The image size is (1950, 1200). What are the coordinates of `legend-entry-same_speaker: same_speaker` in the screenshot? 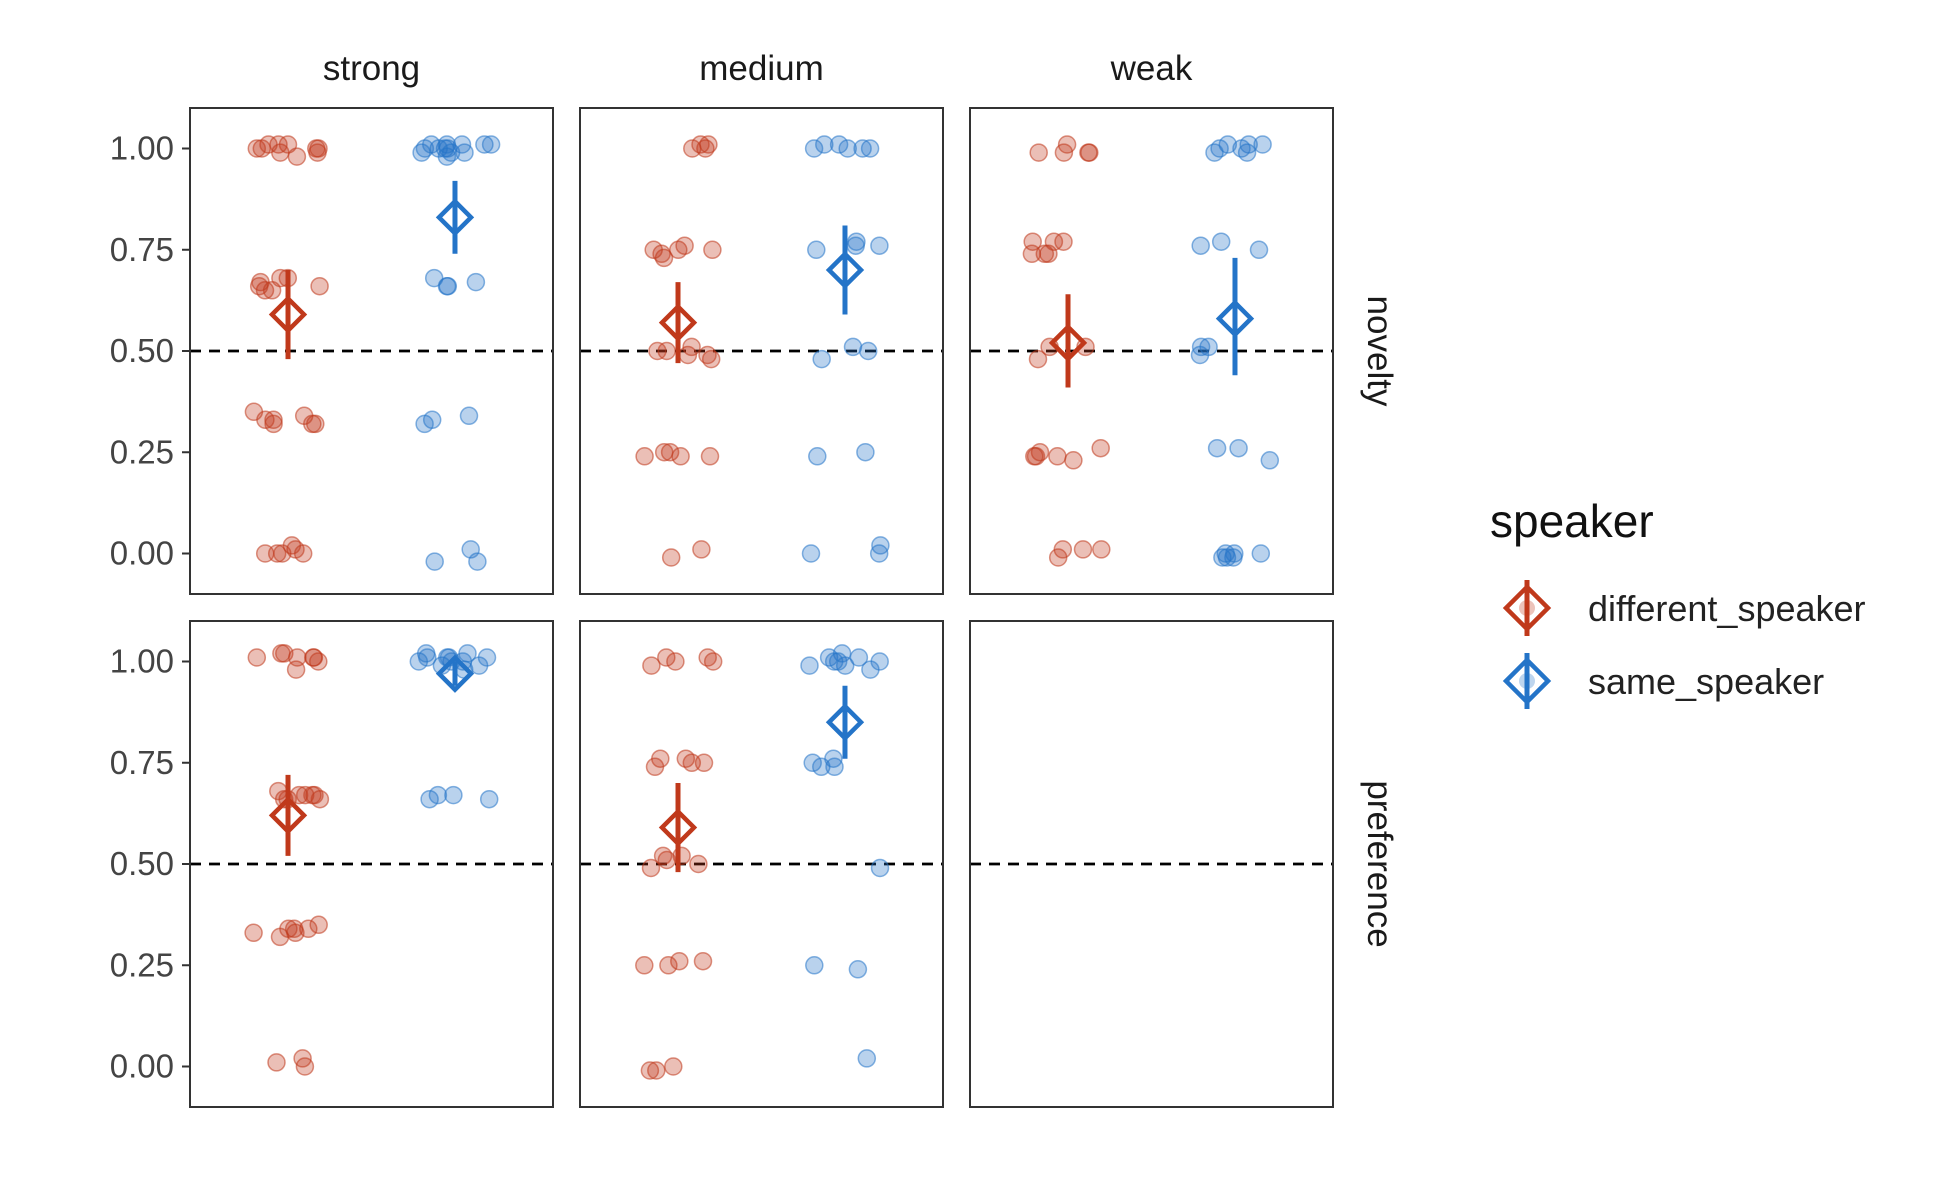 It's located at (1663, 681).